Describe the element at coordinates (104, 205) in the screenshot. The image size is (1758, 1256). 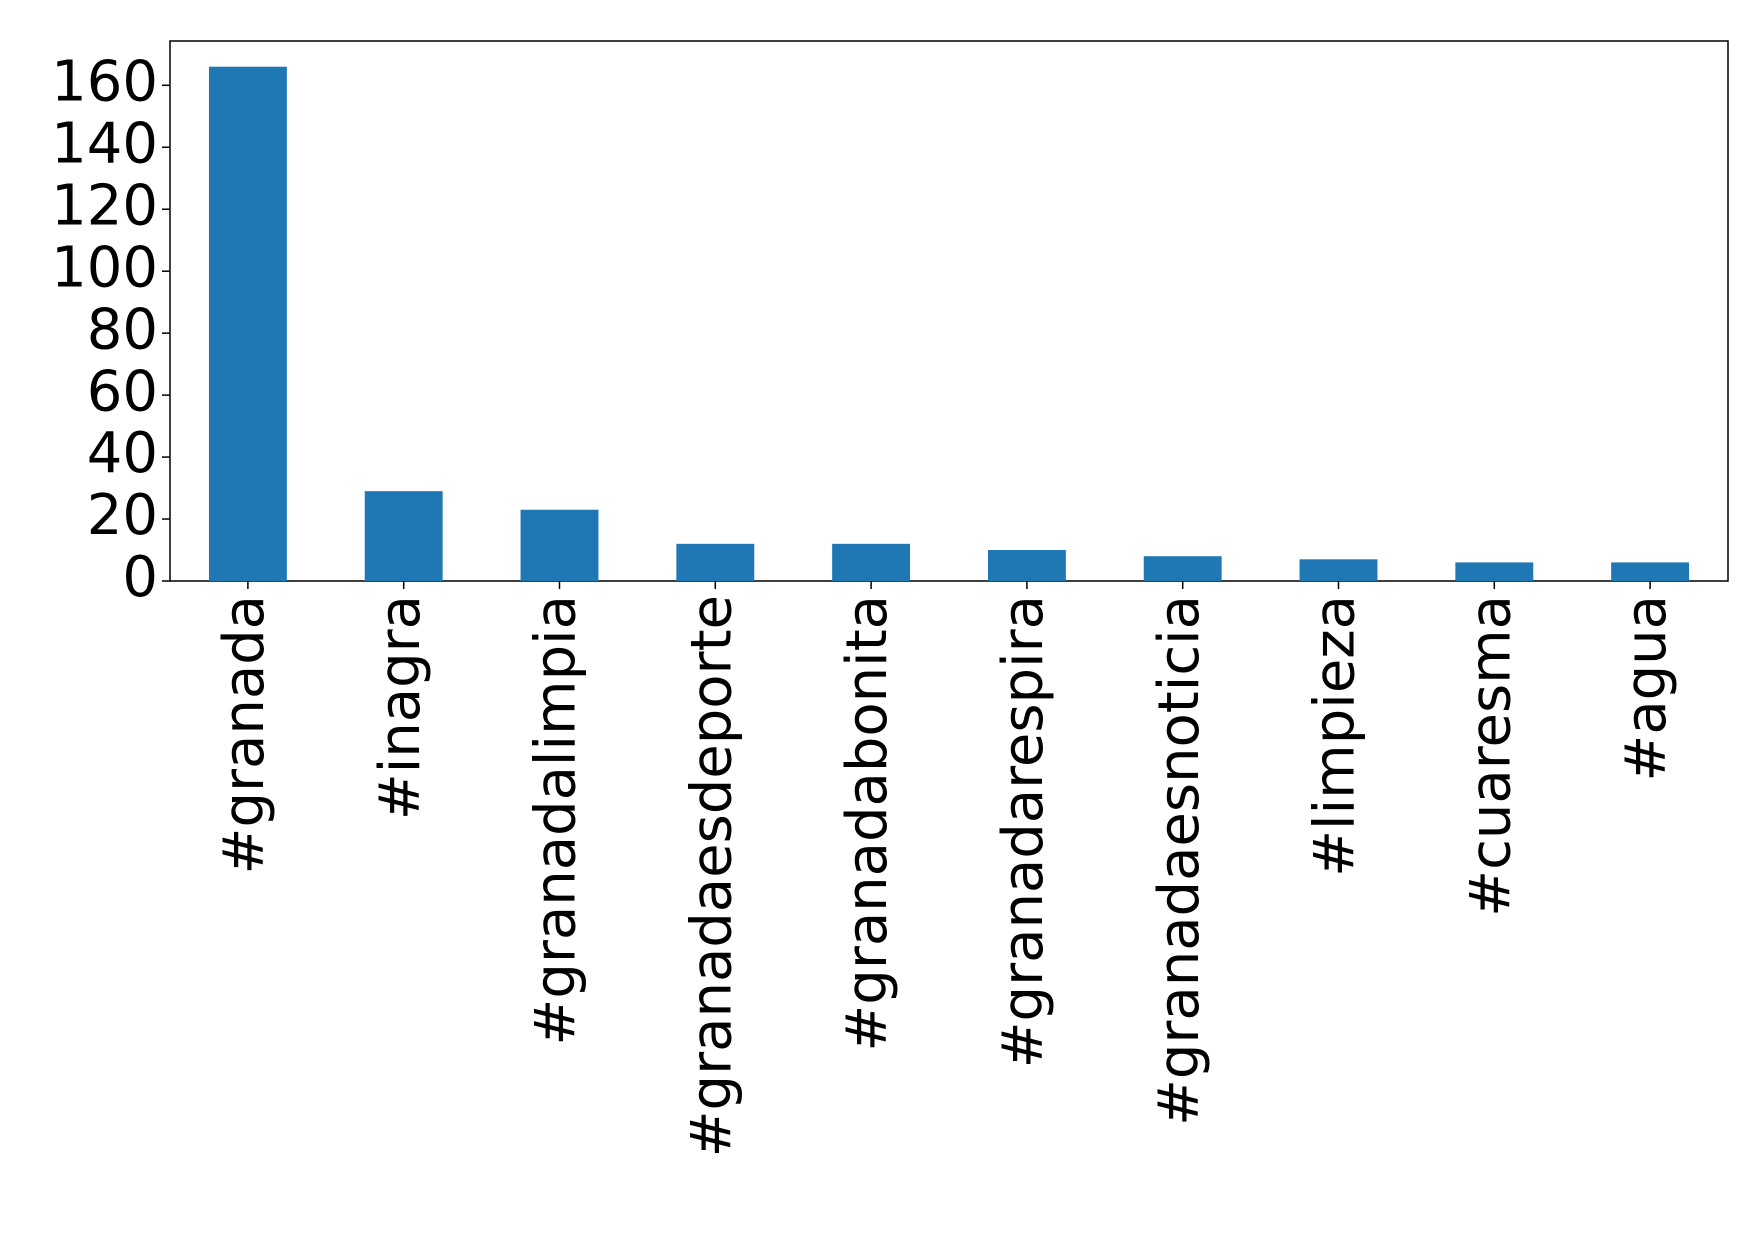
I see `y-tick-label: 120` at that location.